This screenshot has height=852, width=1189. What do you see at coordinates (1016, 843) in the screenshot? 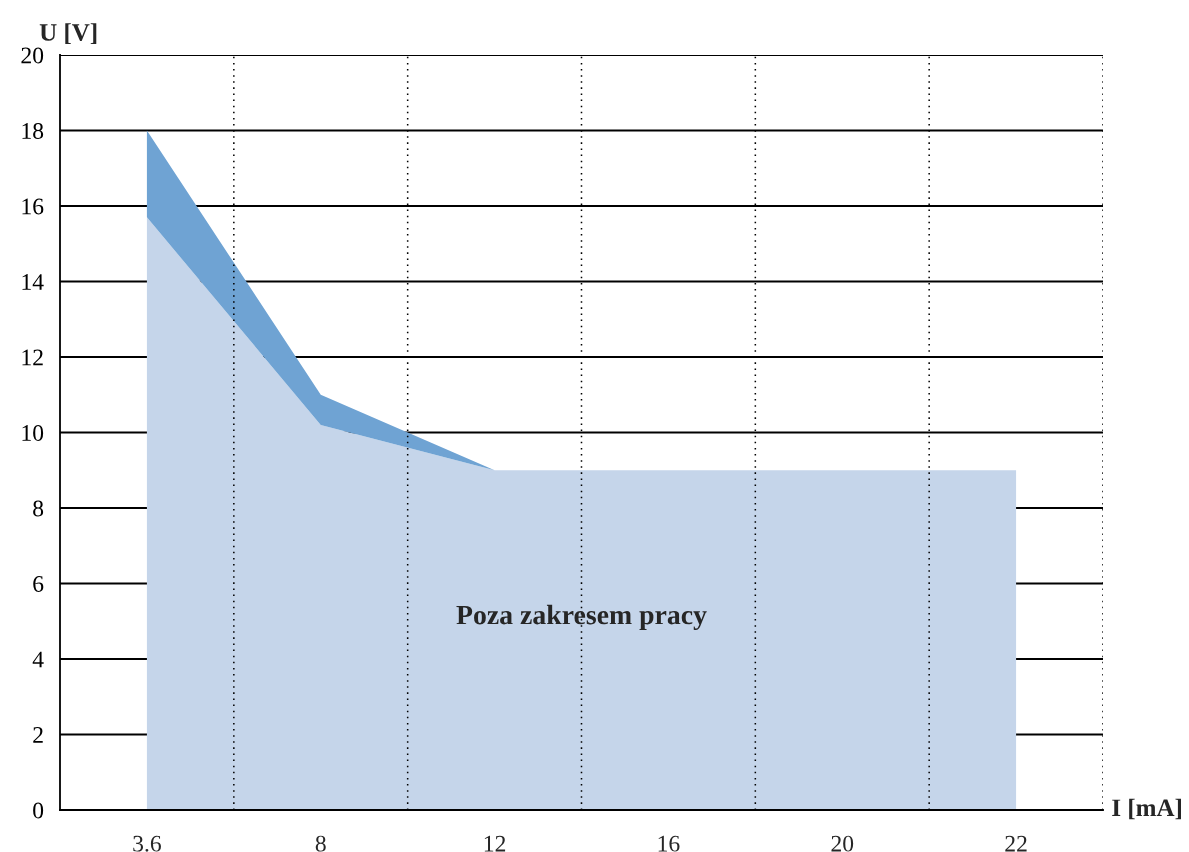
I see `x-tick-label: 22` at bounding box center [1016, 843].